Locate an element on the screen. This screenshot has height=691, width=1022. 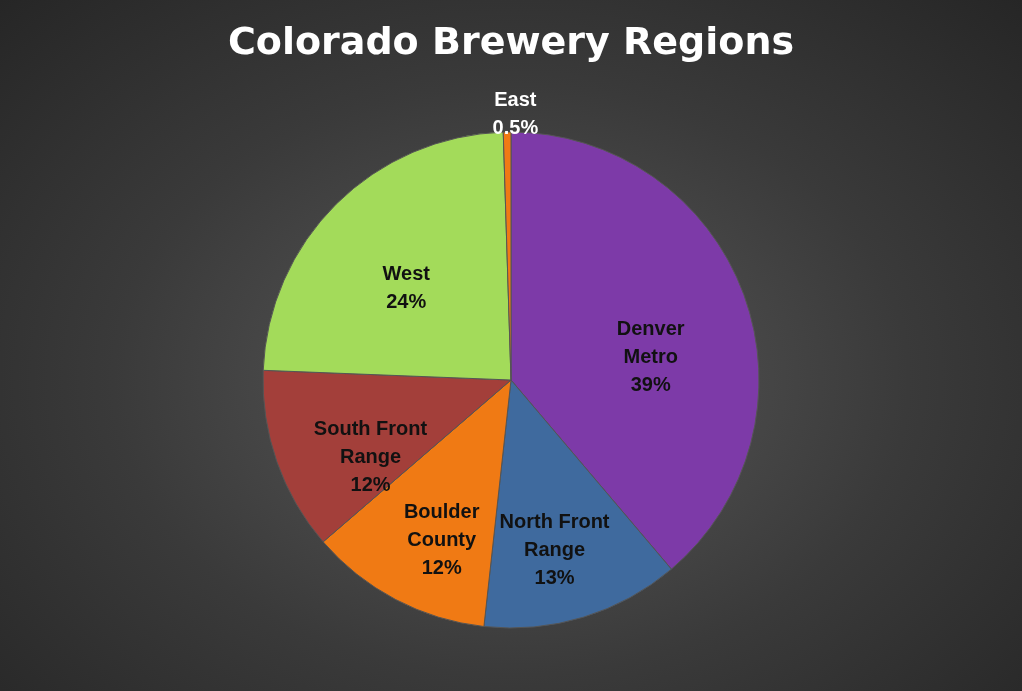
data-label: 39% is located at coordinates (650, 383).